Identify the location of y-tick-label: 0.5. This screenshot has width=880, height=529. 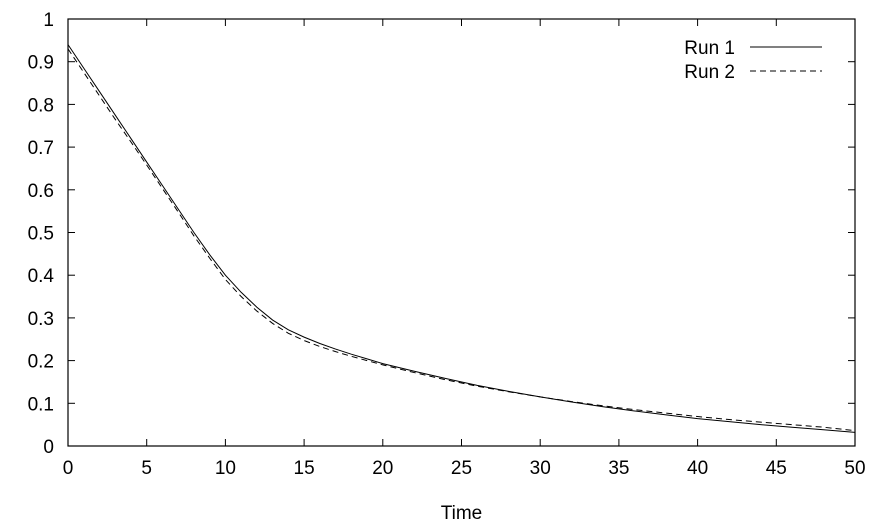
(41, 234).